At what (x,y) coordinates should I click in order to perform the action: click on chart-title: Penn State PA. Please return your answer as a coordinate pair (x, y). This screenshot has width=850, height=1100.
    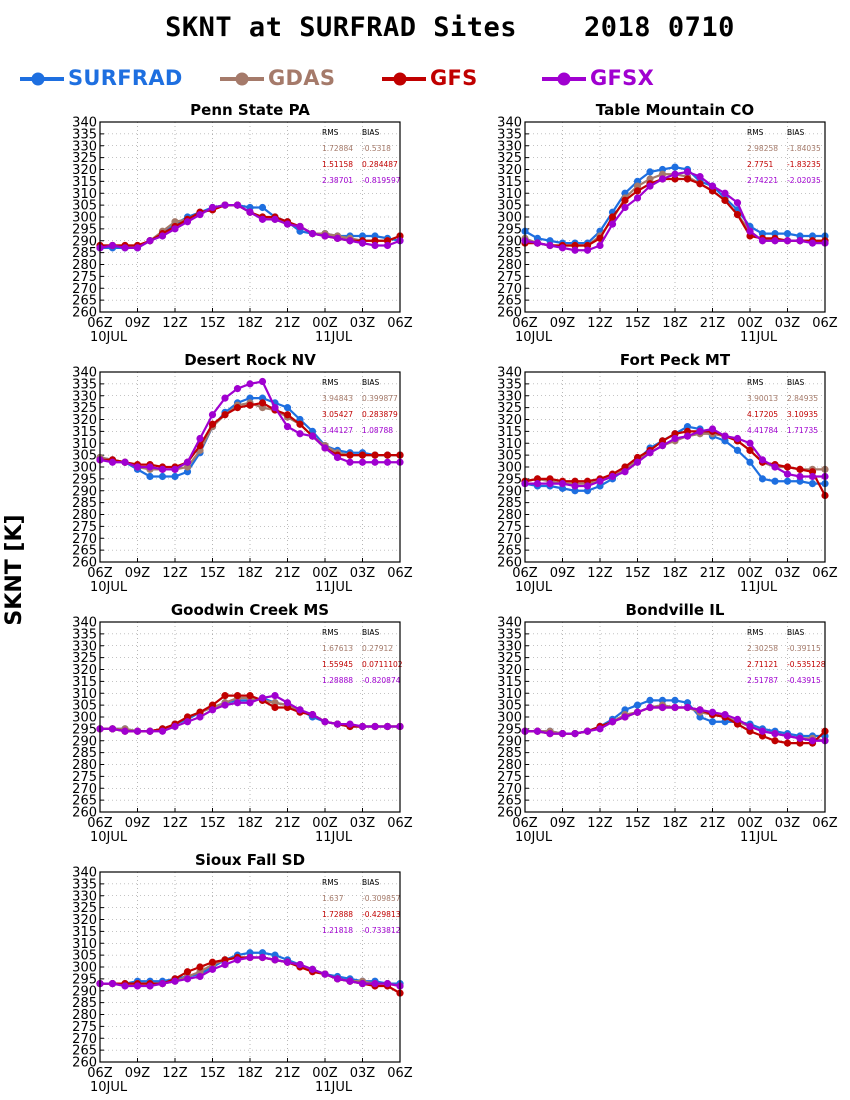
    Looking at the image, I should click on (250, 110).